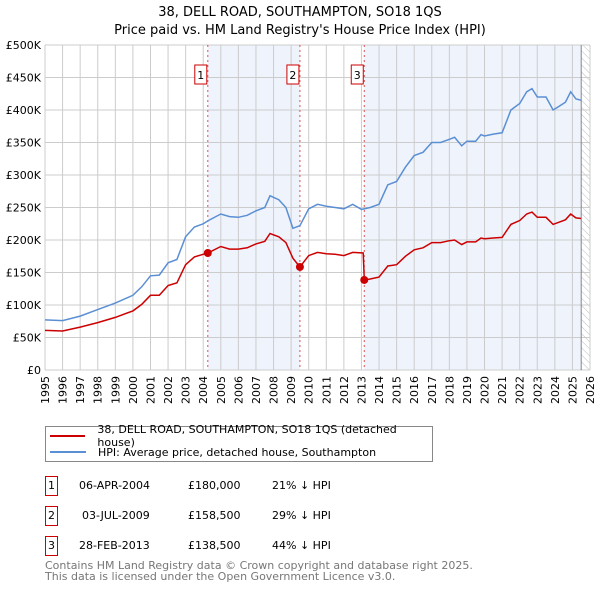 The width and height of the screenshot is (600, 590). I want to click on x-tick-label: 2025, so click(572, 390).